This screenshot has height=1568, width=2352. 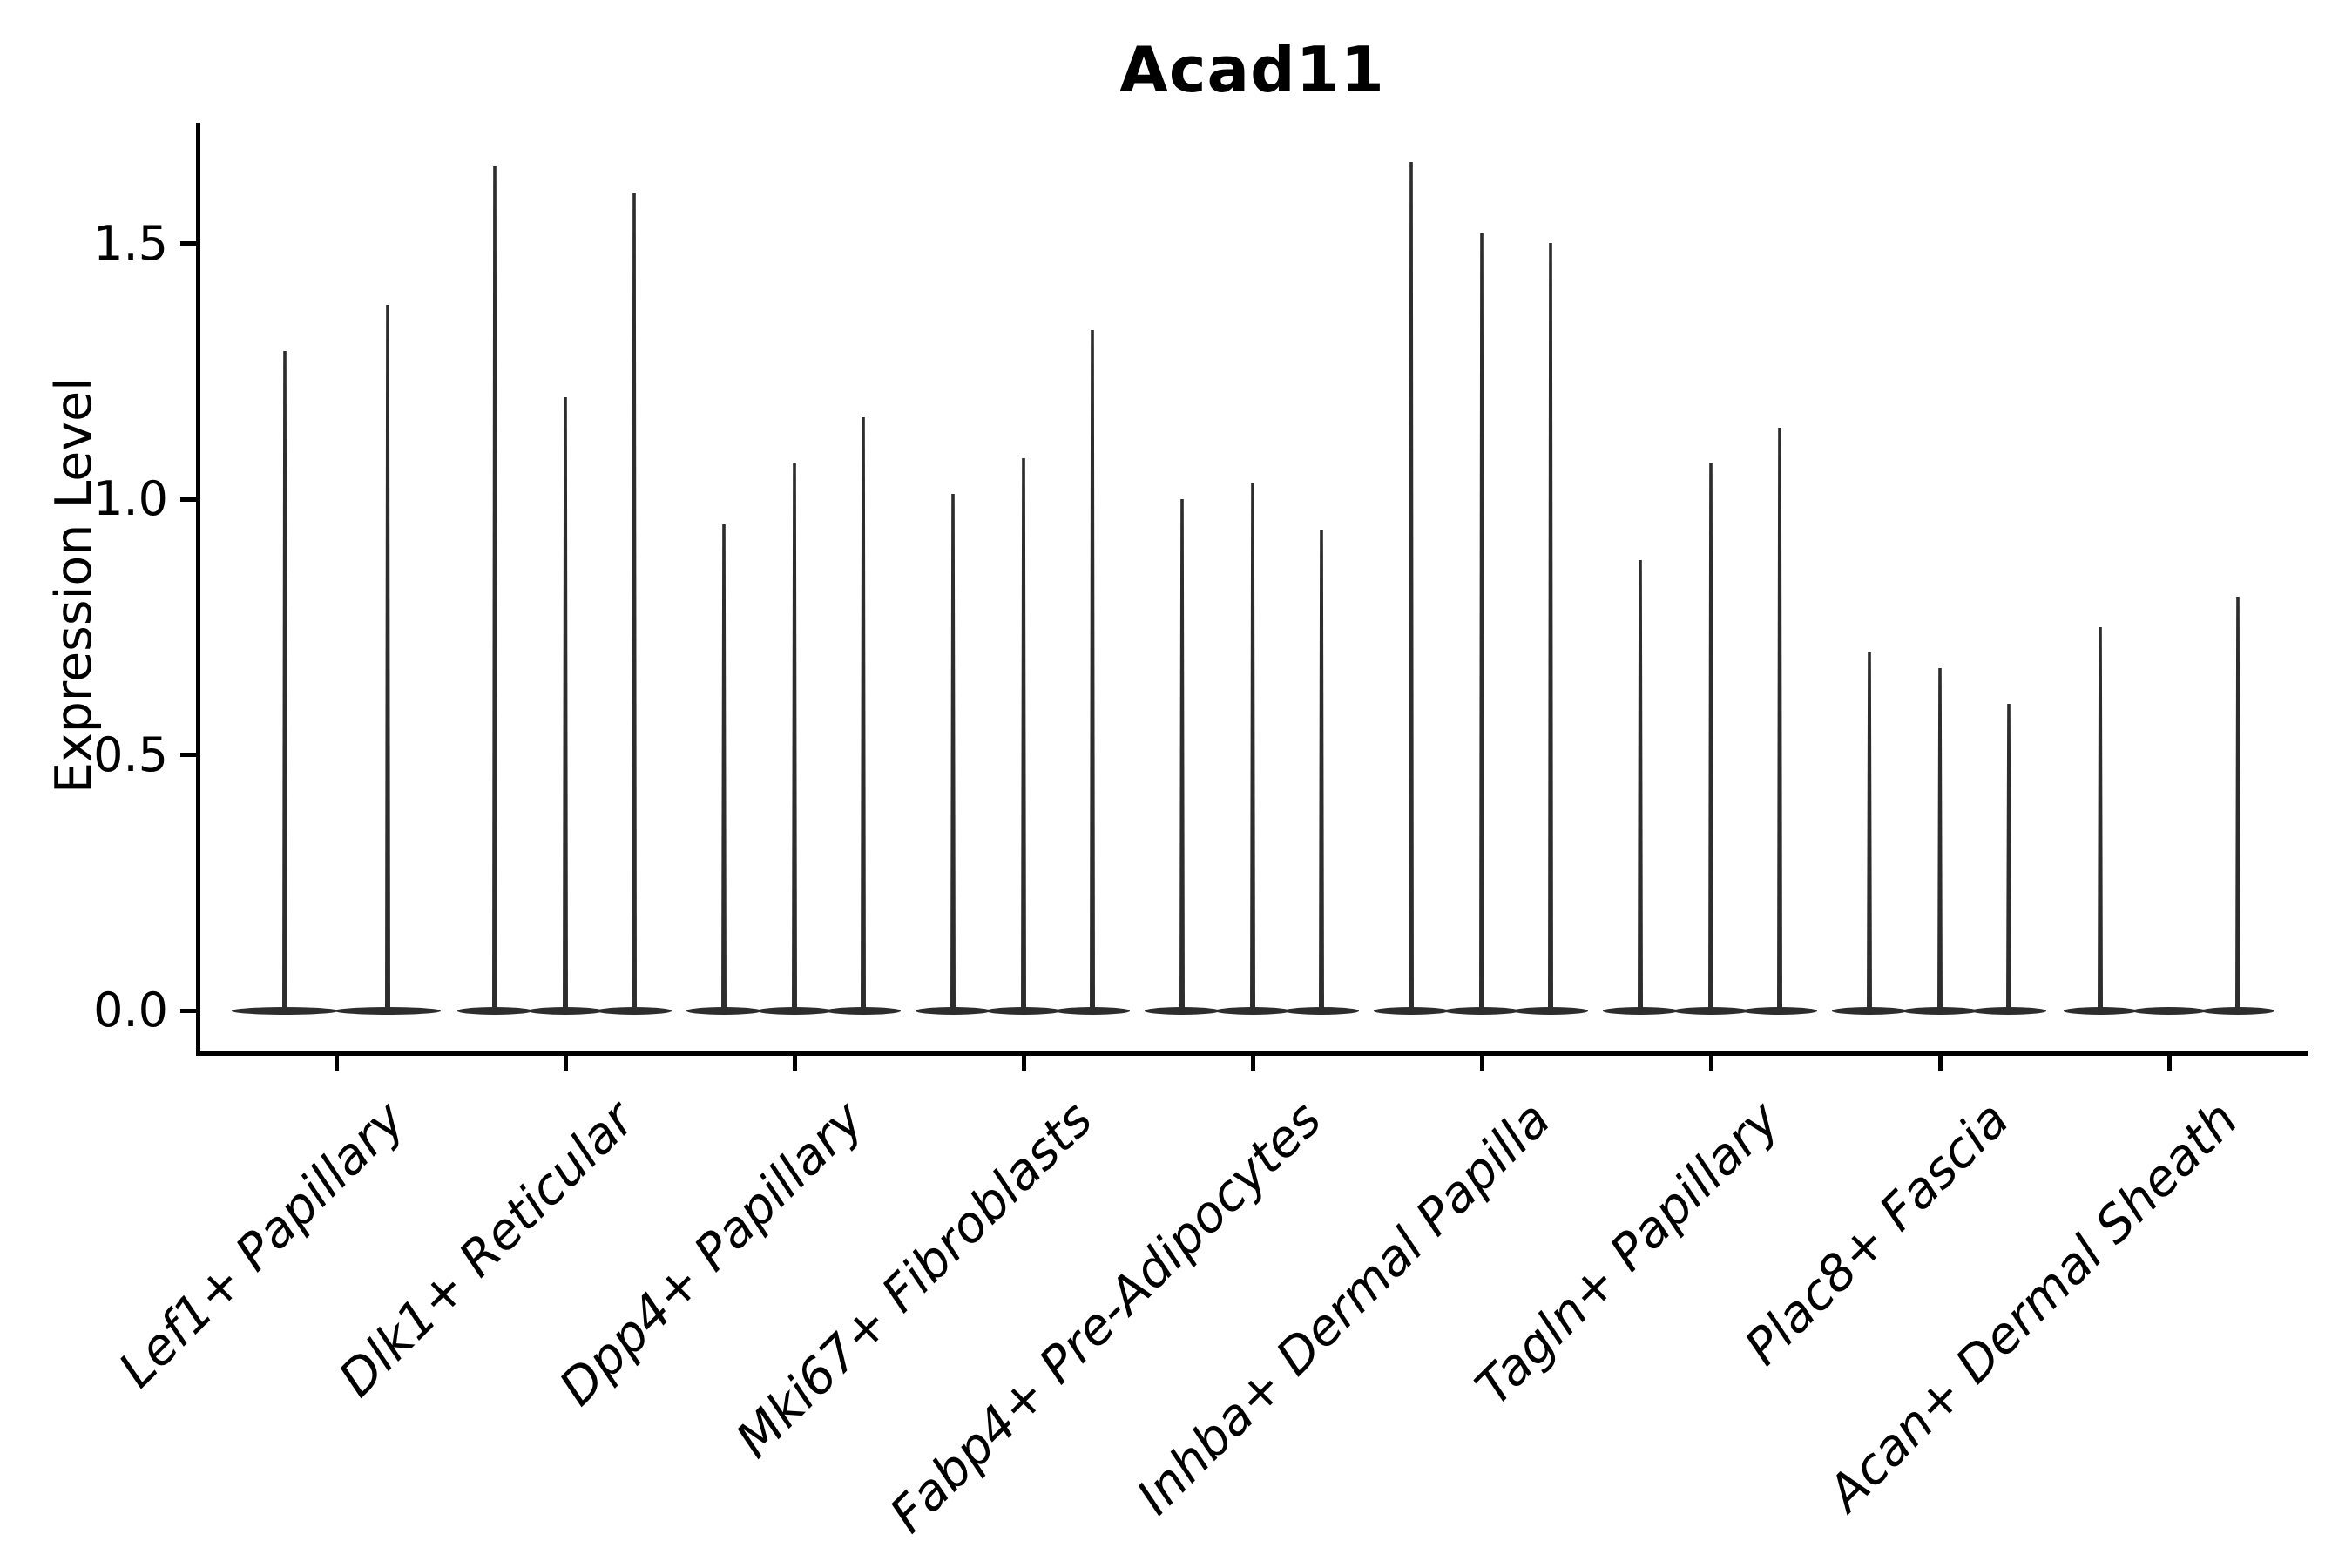 I want to click on y-tick-label: 0.5, so click(x=130, y=754).